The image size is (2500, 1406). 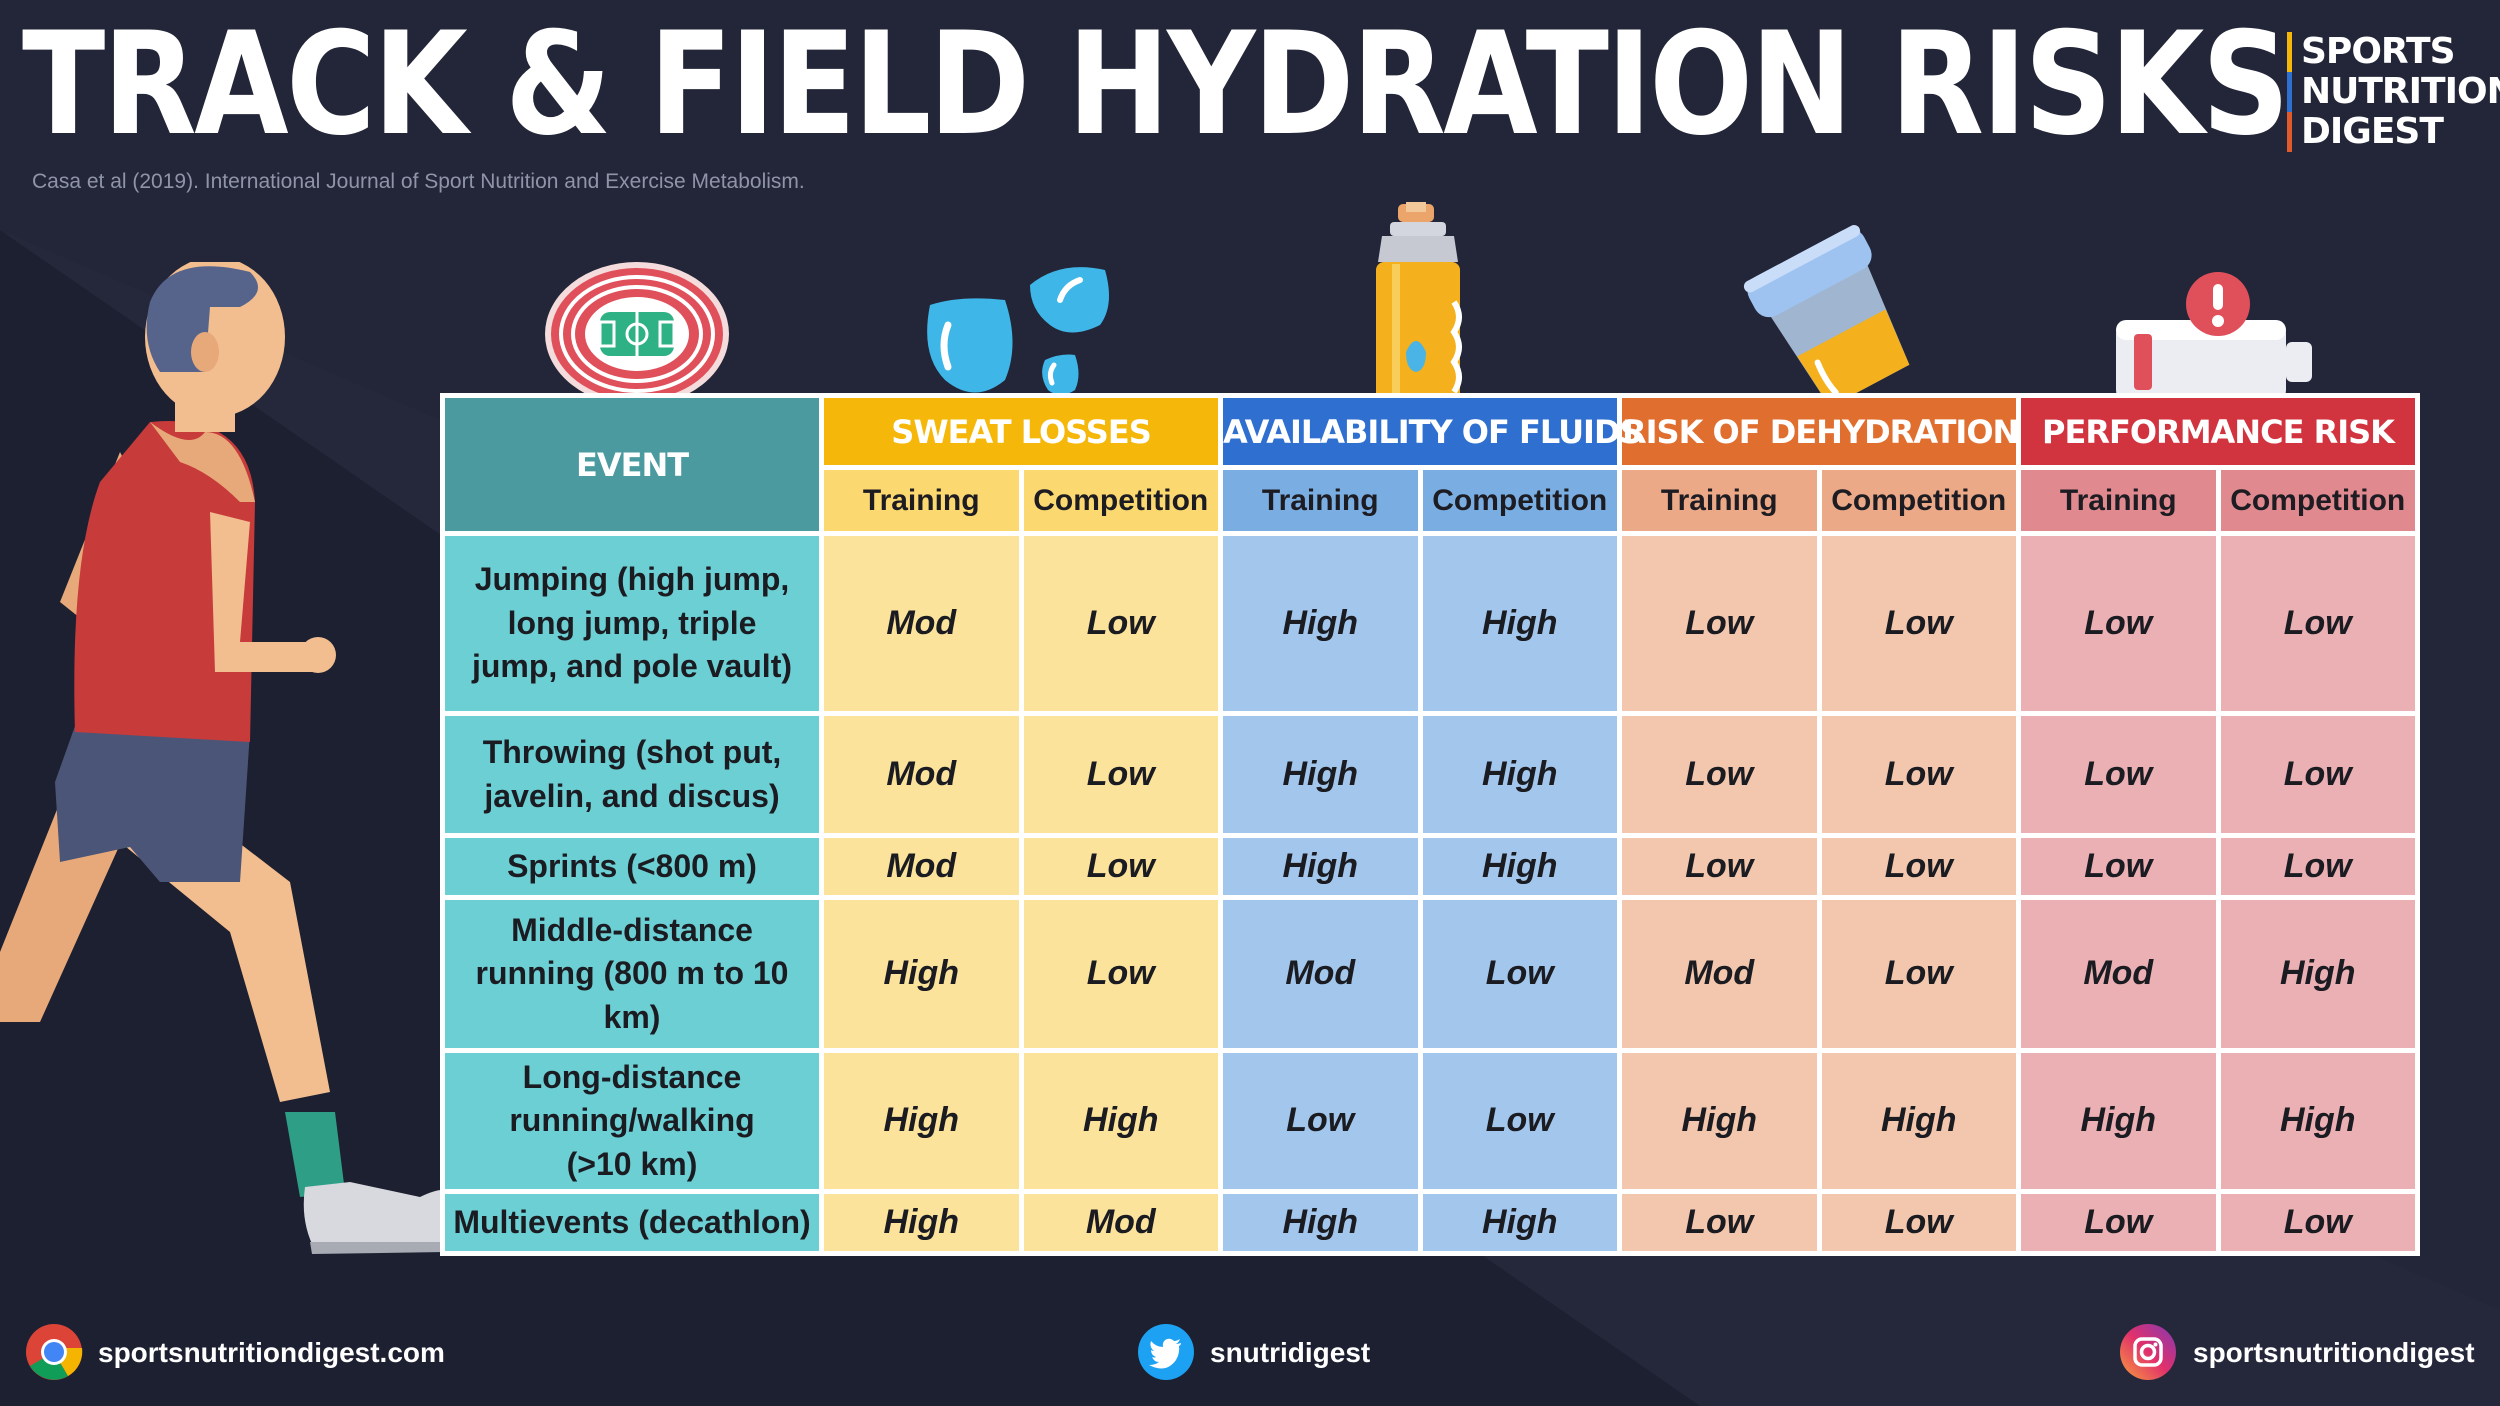 What do you see at coordinates (1419, 306) in the screenshot?
I see `water-bottle-icon` at bounding box center [1419, 306].